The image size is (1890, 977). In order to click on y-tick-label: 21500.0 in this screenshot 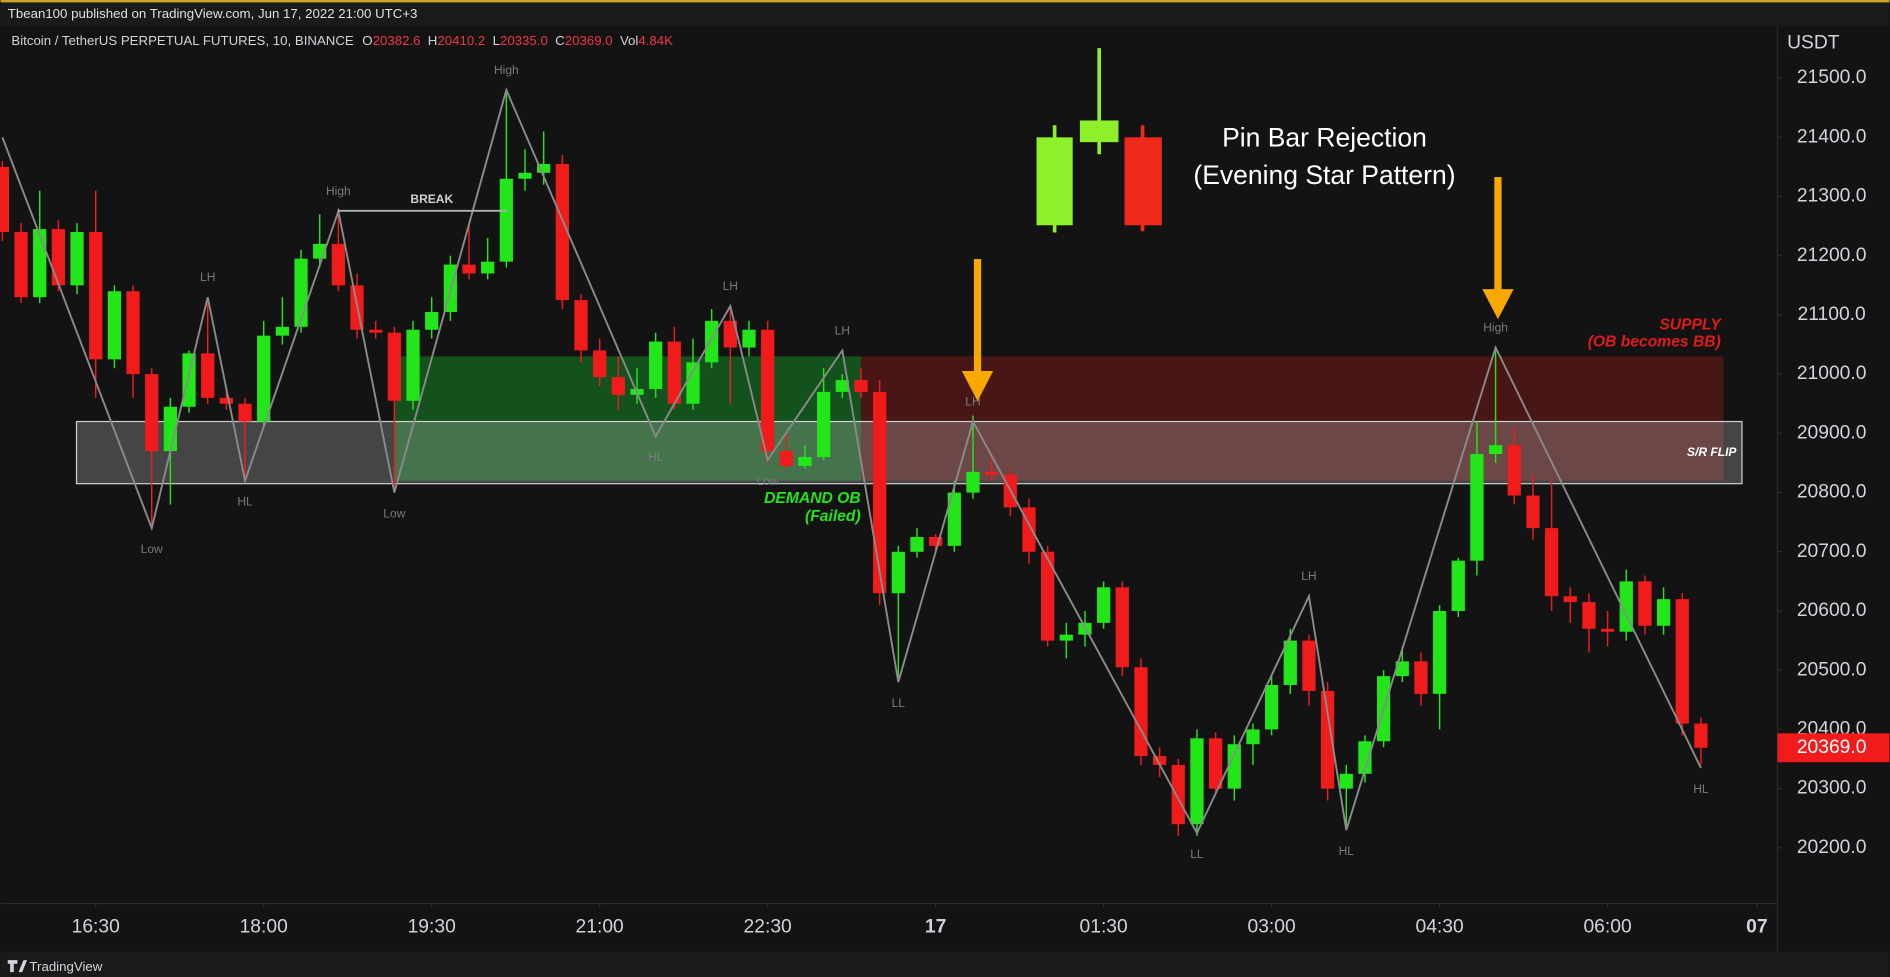, I will do `click(1832, 77)`.